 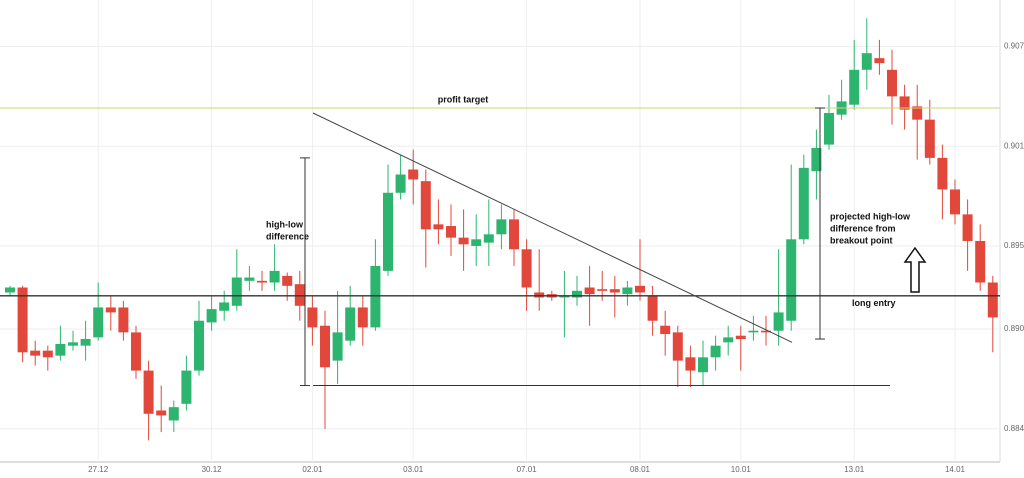 I want to click on level-label: long entry, so click(x=874, y=303).